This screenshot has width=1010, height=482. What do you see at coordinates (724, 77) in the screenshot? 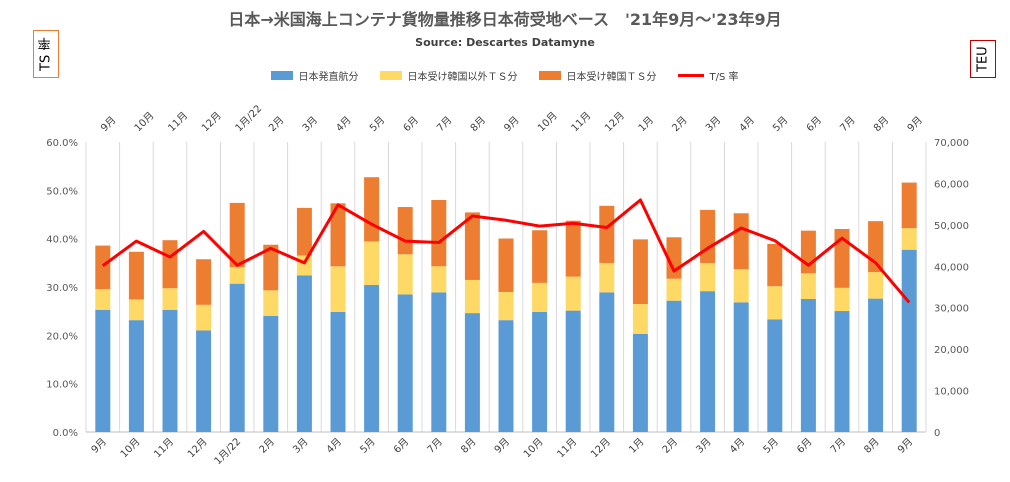
I see `legend-label-ts-rate: T/S 率` at bounding box center [724, 77].